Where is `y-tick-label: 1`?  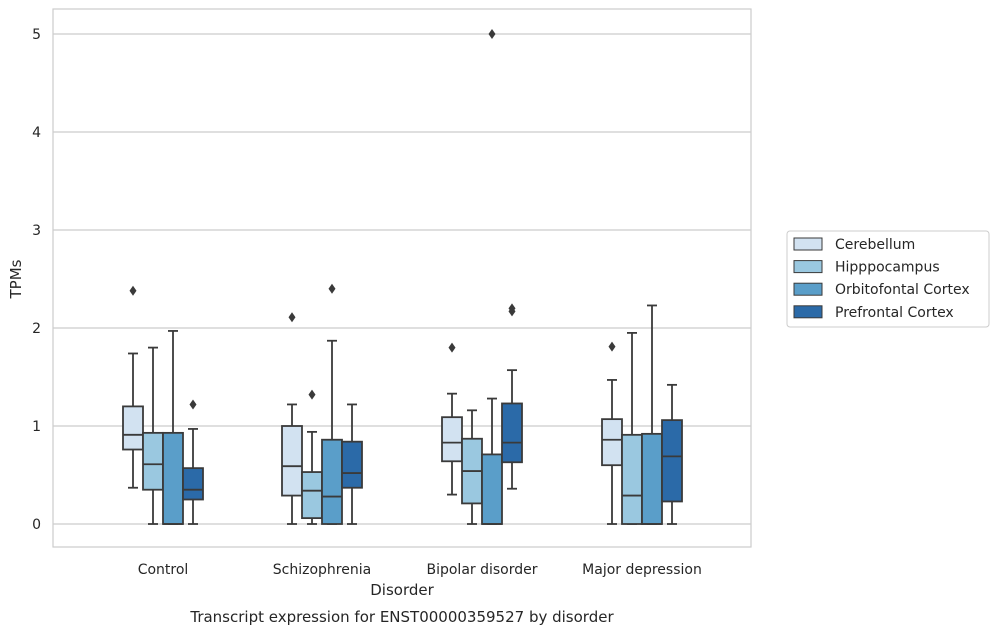
y-tick-label: 1 is located at coordinates (36, 427).